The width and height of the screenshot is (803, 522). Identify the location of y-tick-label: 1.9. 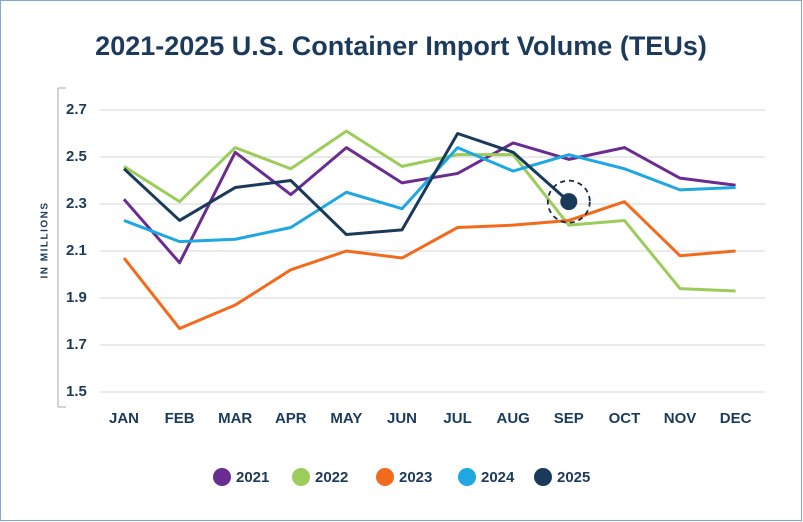
(76, 297).